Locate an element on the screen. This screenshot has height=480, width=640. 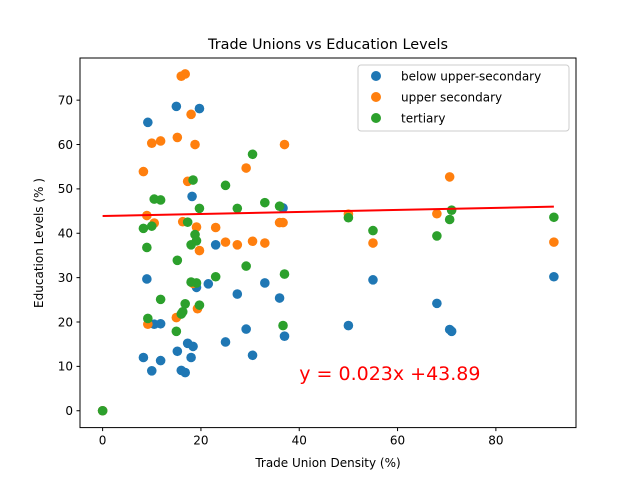
y-tick-label: 30 is located at coordinates (65, 278).